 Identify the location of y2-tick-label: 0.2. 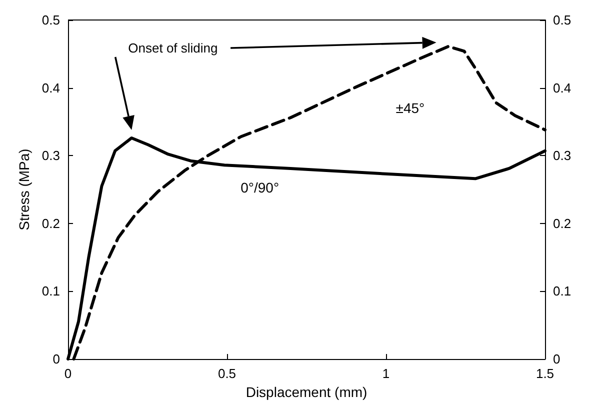
(562, 223).